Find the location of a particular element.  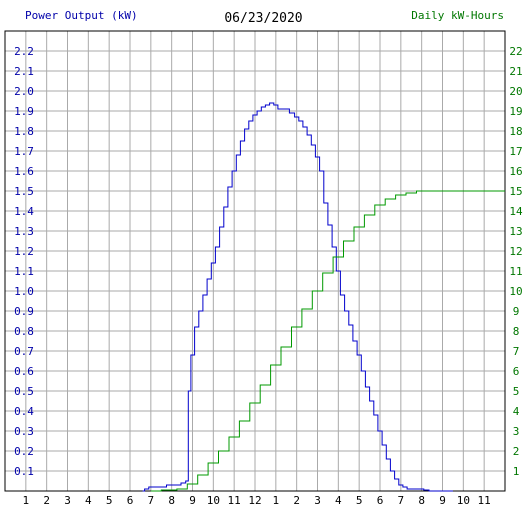

left-tick-label: 1.9 is located at coordinates (24, 111).